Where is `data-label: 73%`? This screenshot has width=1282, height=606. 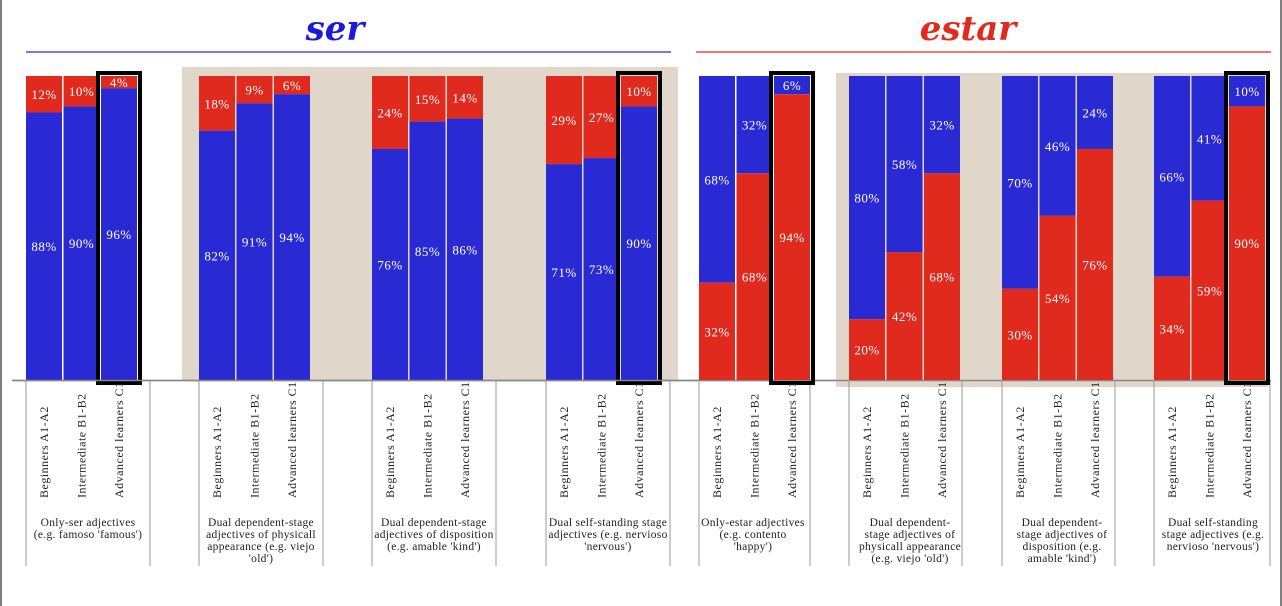
data-label: 73% is located at coordinates (601, 269).